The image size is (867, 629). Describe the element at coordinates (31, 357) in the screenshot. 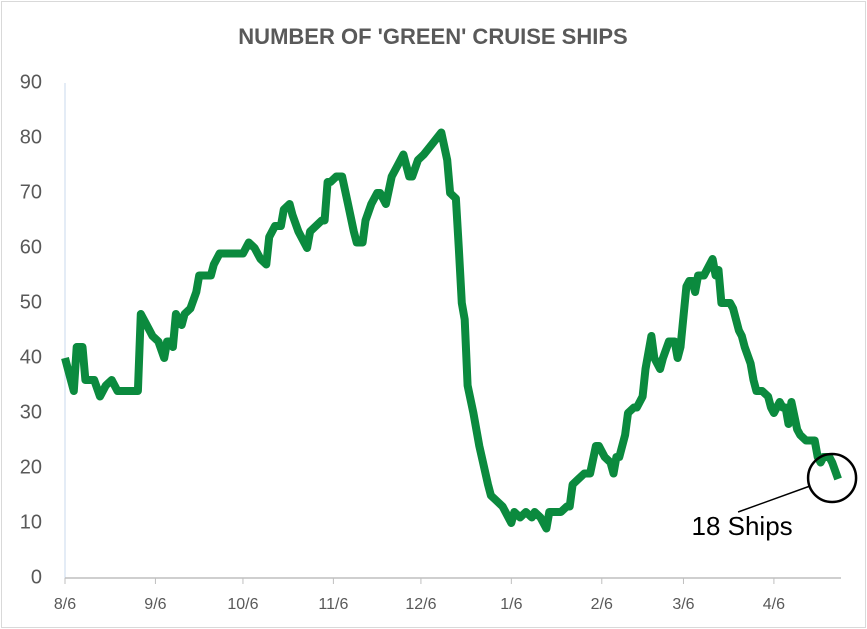

I see `y-tick-label: 40` at that location.